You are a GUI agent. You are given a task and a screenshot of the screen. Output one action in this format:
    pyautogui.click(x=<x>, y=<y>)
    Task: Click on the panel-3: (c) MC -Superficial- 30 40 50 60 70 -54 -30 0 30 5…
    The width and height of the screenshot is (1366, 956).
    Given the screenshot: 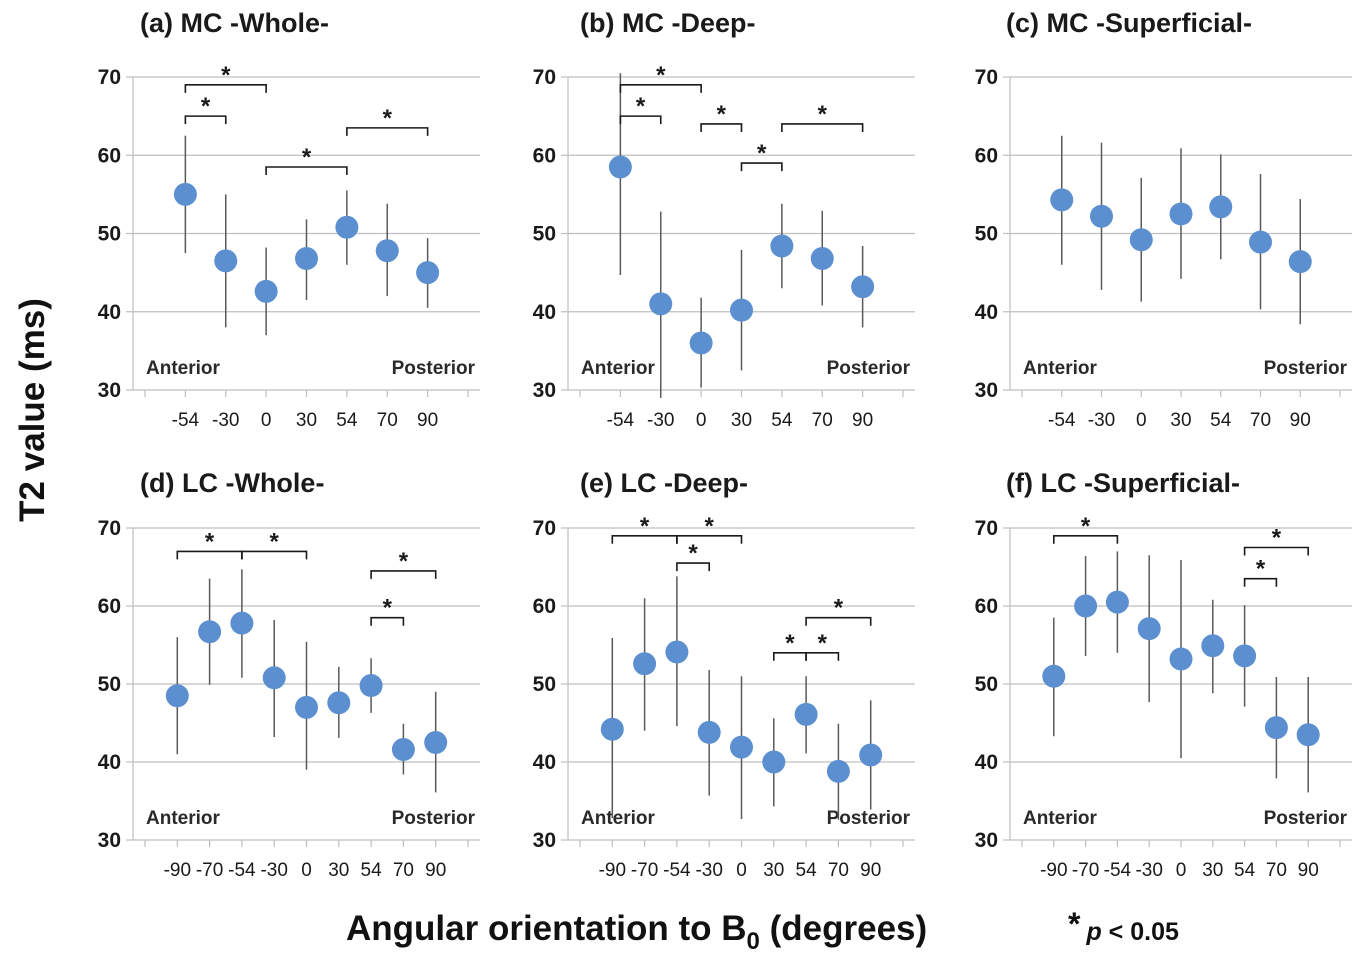 What is the action you would take?
    pyautogui.click(x=1163, y=219)
    